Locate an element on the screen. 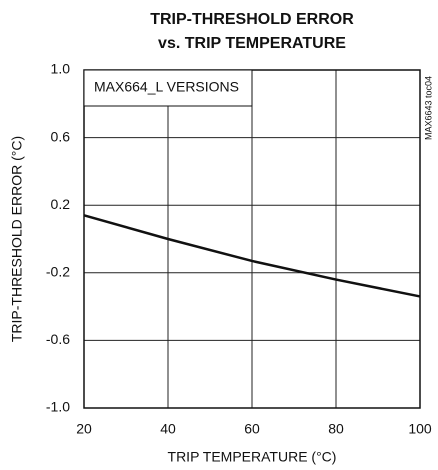 Image resolution: width=438 pixels, height=470 pixels. y-axis-label: TRIP-THRESHOLD ERROR (°C) is located at coordinates (17, 239).